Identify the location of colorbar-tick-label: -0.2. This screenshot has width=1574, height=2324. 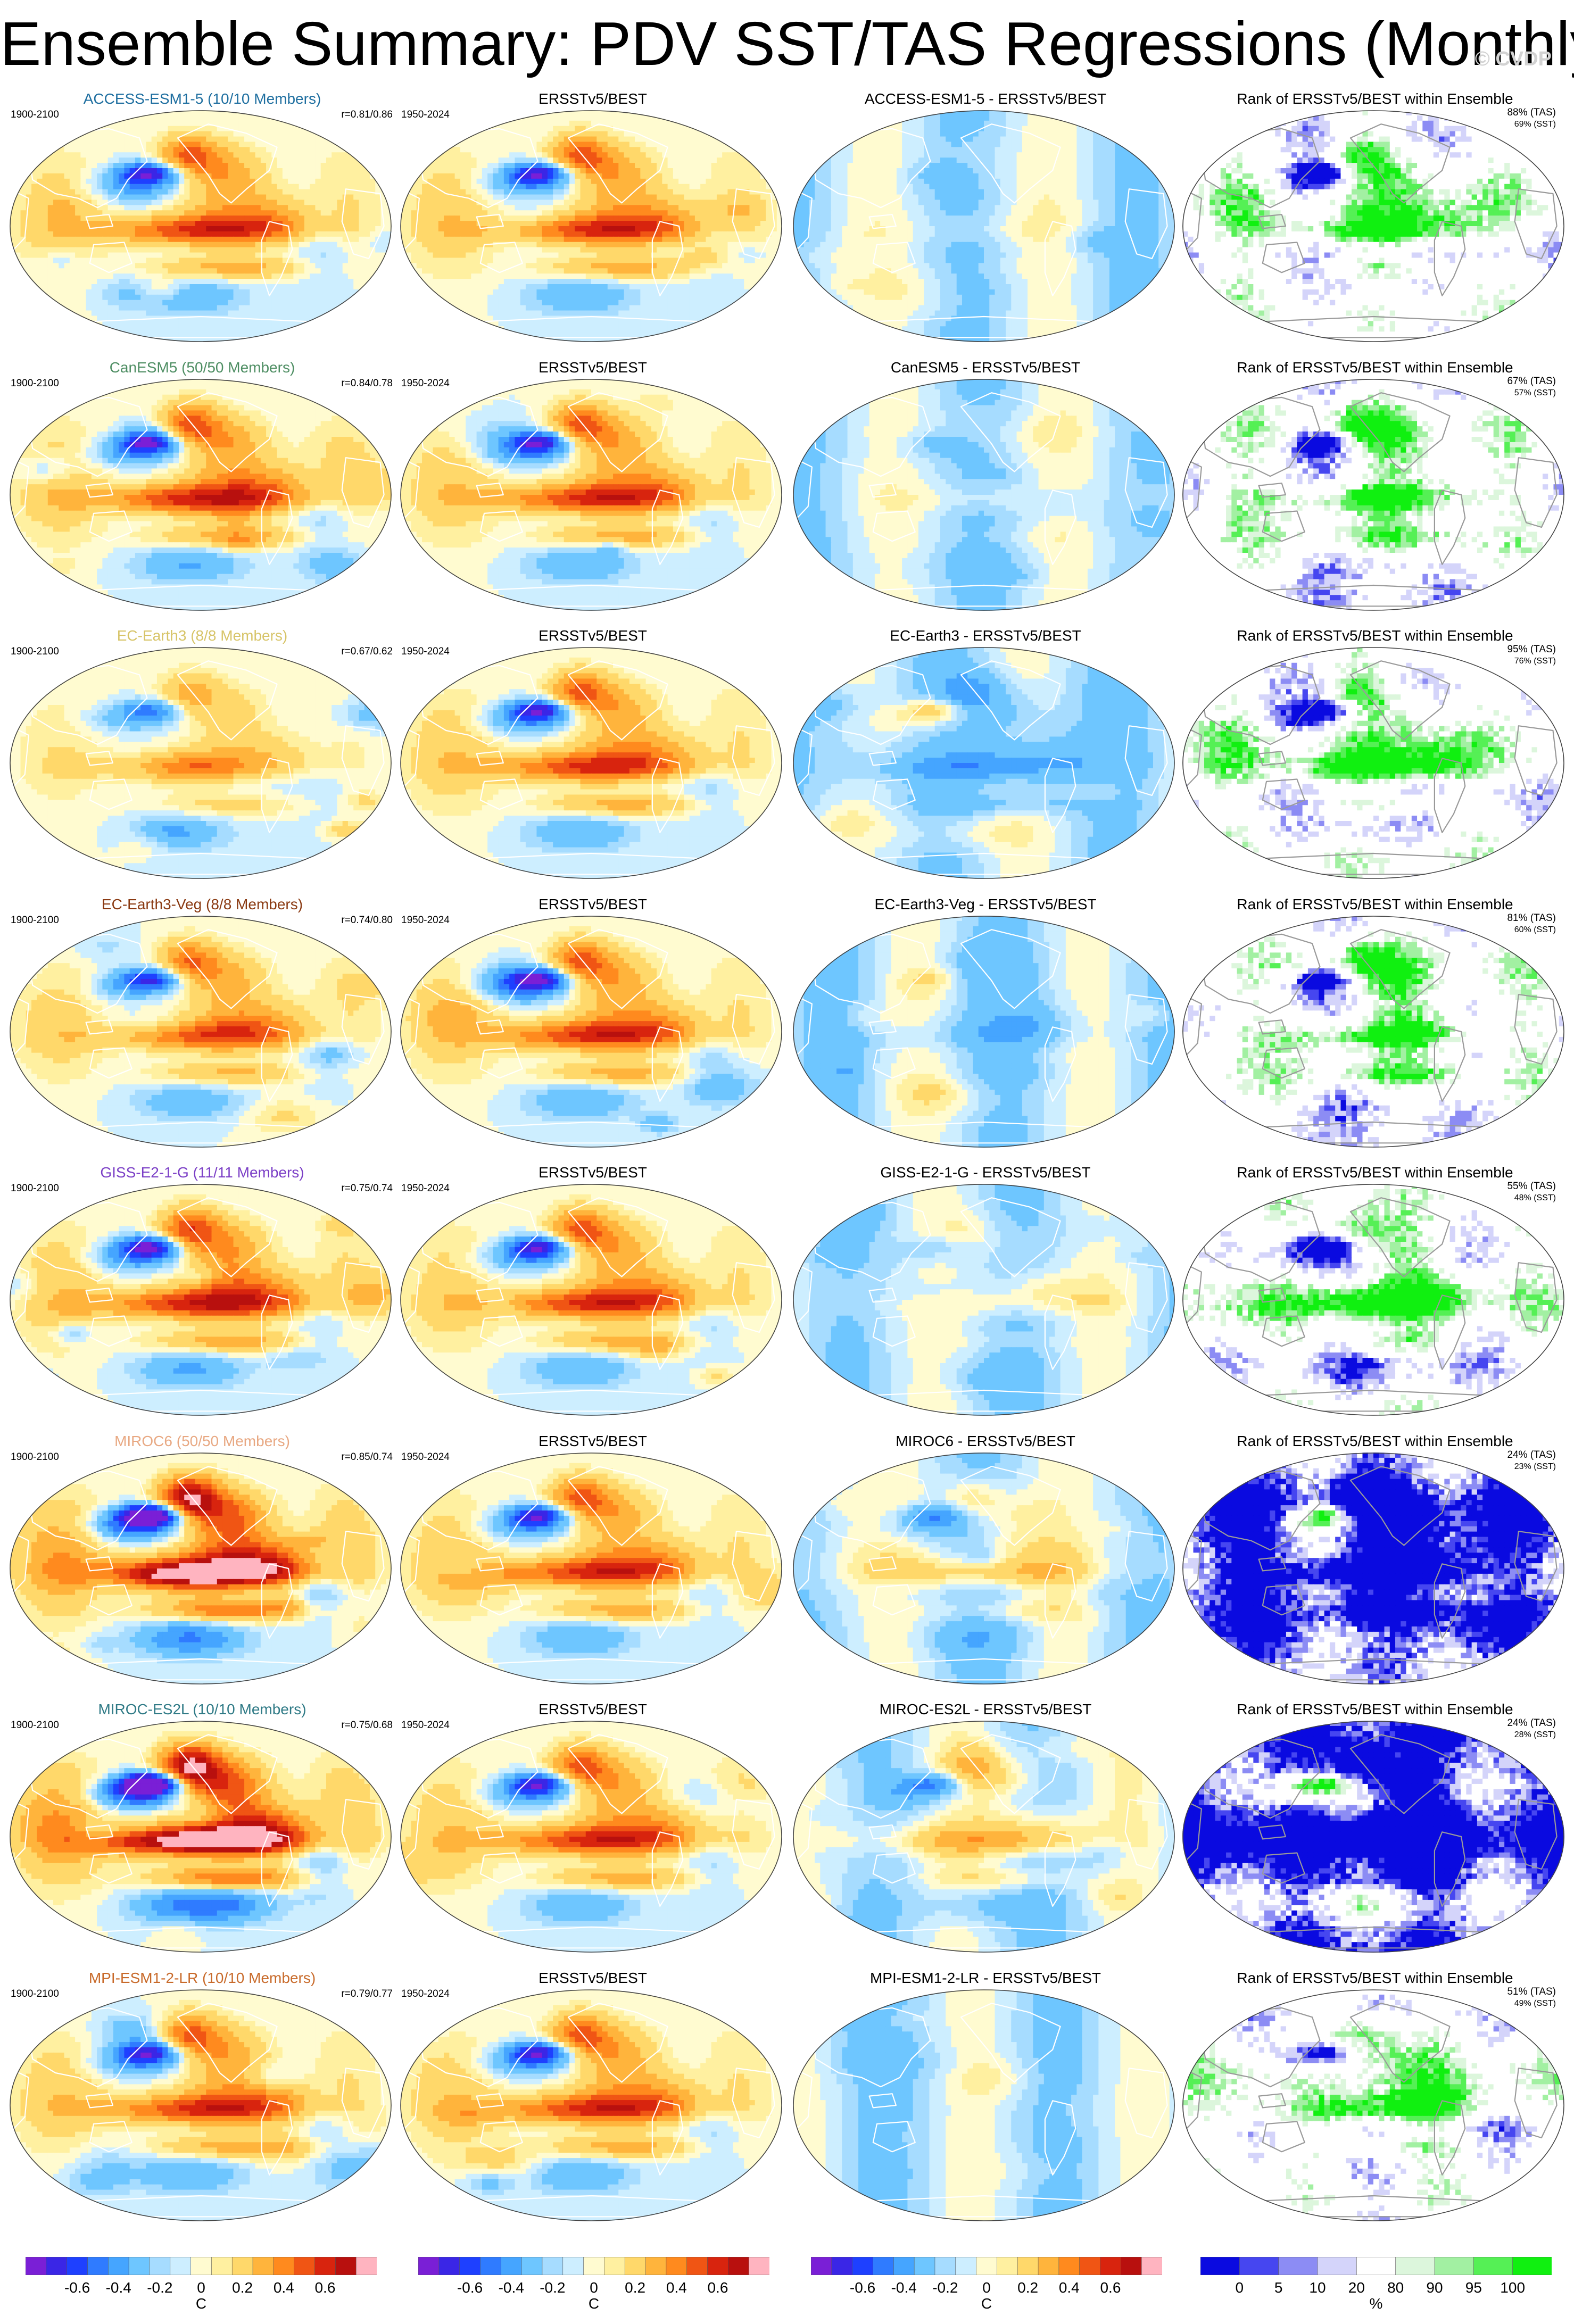
(159, 2287).